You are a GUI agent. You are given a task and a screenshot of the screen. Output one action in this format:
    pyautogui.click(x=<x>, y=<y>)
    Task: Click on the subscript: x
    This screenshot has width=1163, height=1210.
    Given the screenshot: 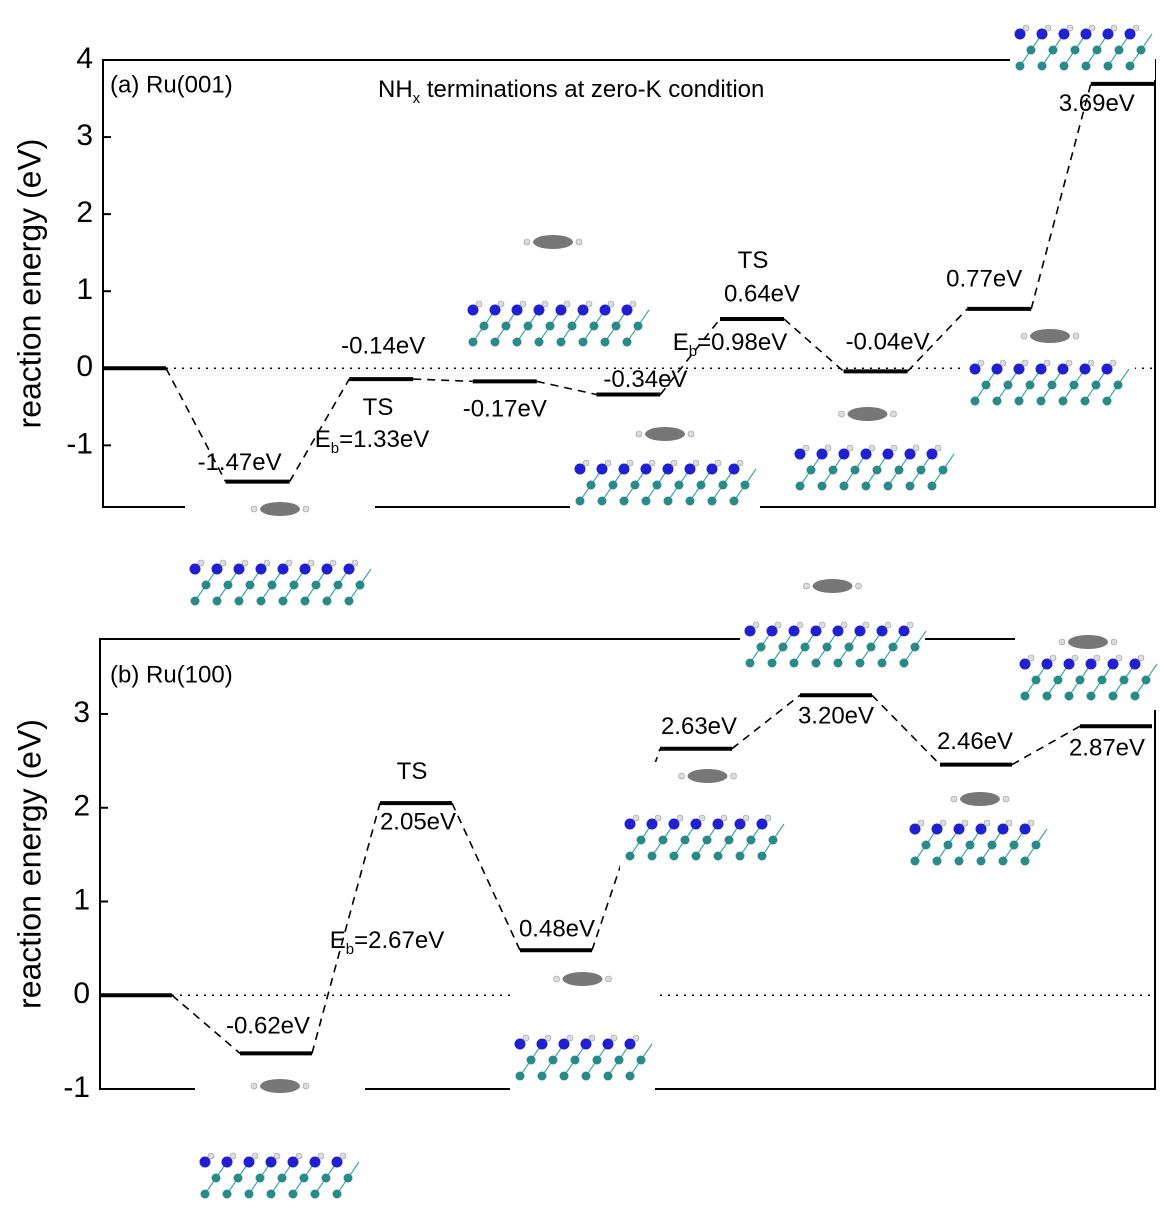 What is the action you would take?
    pyautogui.click(x=417, y=98)
    